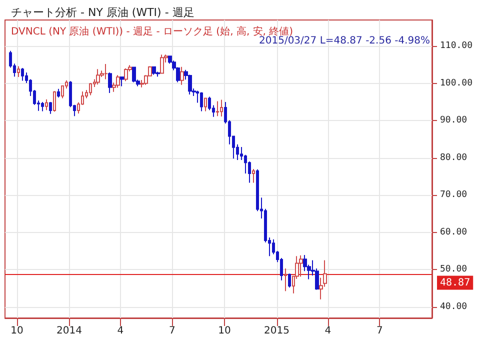  I want to click on y-tick-label: 110.00, so click(456, 46).